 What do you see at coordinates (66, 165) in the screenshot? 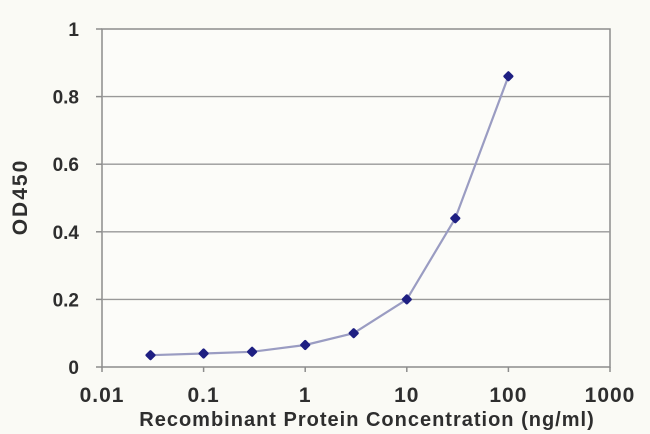
I see `y-tick-label: 0.6` at bounding box center [66, 165].